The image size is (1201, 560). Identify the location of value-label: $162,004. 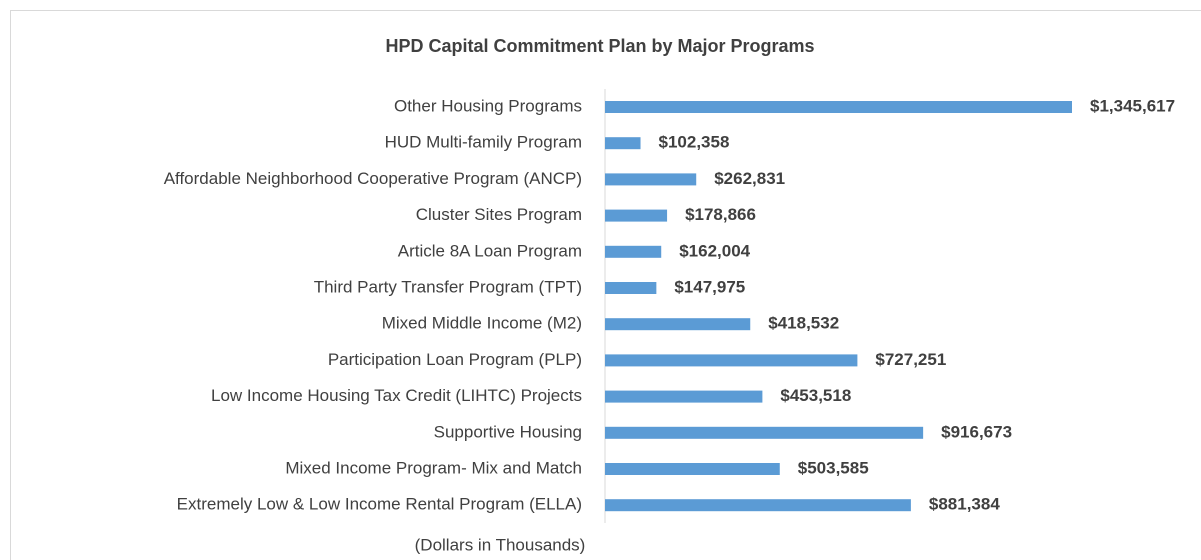
(714, 250).